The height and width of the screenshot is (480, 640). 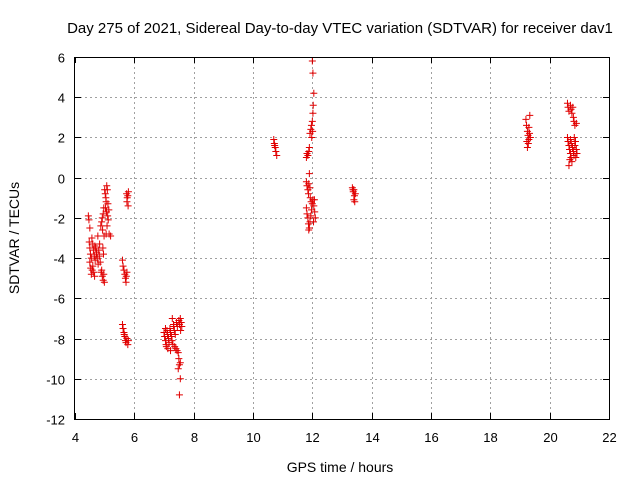 What do you see at coordinates (340, 467) in the screenshot?
I see `x-axis-label: GPS time / hours` at bounding box center [340, 467].